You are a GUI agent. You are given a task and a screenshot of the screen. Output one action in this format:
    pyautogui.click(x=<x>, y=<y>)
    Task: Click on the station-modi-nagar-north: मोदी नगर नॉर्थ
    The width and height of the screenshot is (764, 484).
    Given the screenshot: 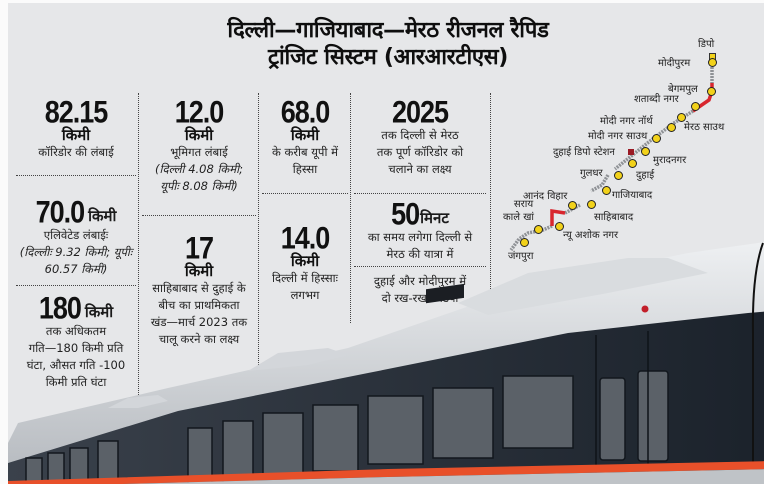 What is the action you would take?
    pyautogui.click(x=626, y=121)
    